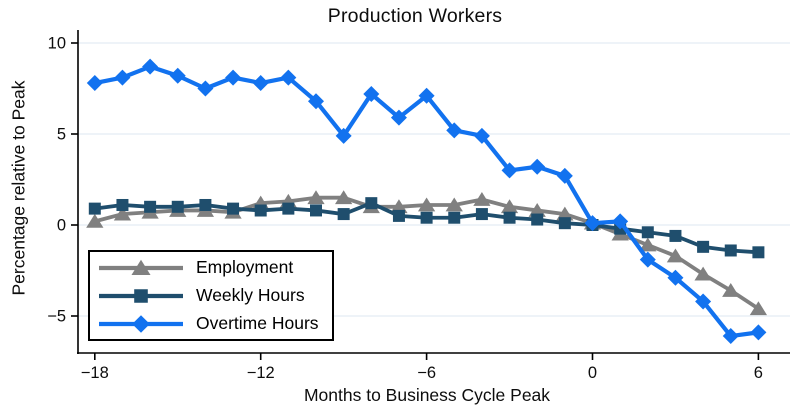  What do you see at coordinates (141, 267) in the screenshot?
I see `legend-marker-triangle-icon` at bounding box center [141, 267].